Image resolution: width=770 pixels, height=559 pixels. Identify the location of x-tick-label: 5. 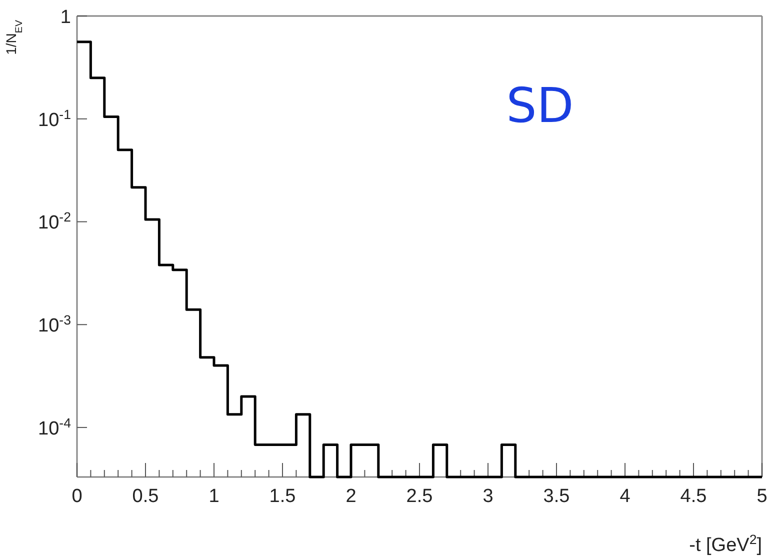
(762, 496).